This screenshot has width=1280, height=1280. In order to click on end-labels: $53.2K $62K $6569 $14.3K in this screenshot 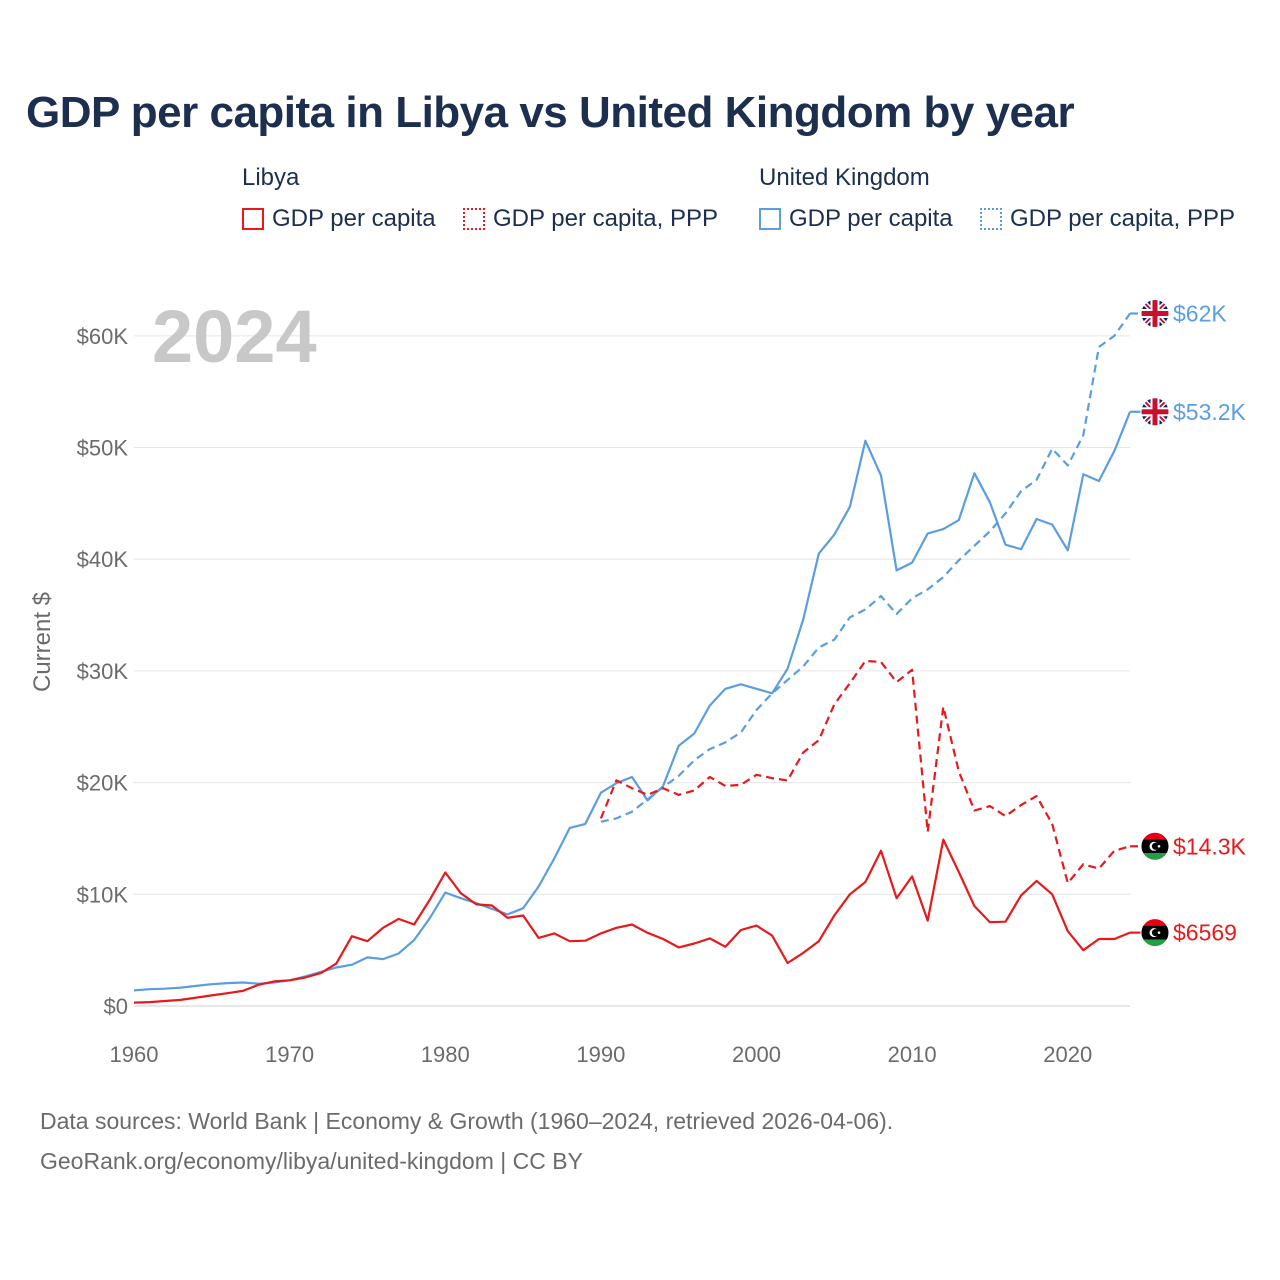, I will do `click(1188, 623)`.